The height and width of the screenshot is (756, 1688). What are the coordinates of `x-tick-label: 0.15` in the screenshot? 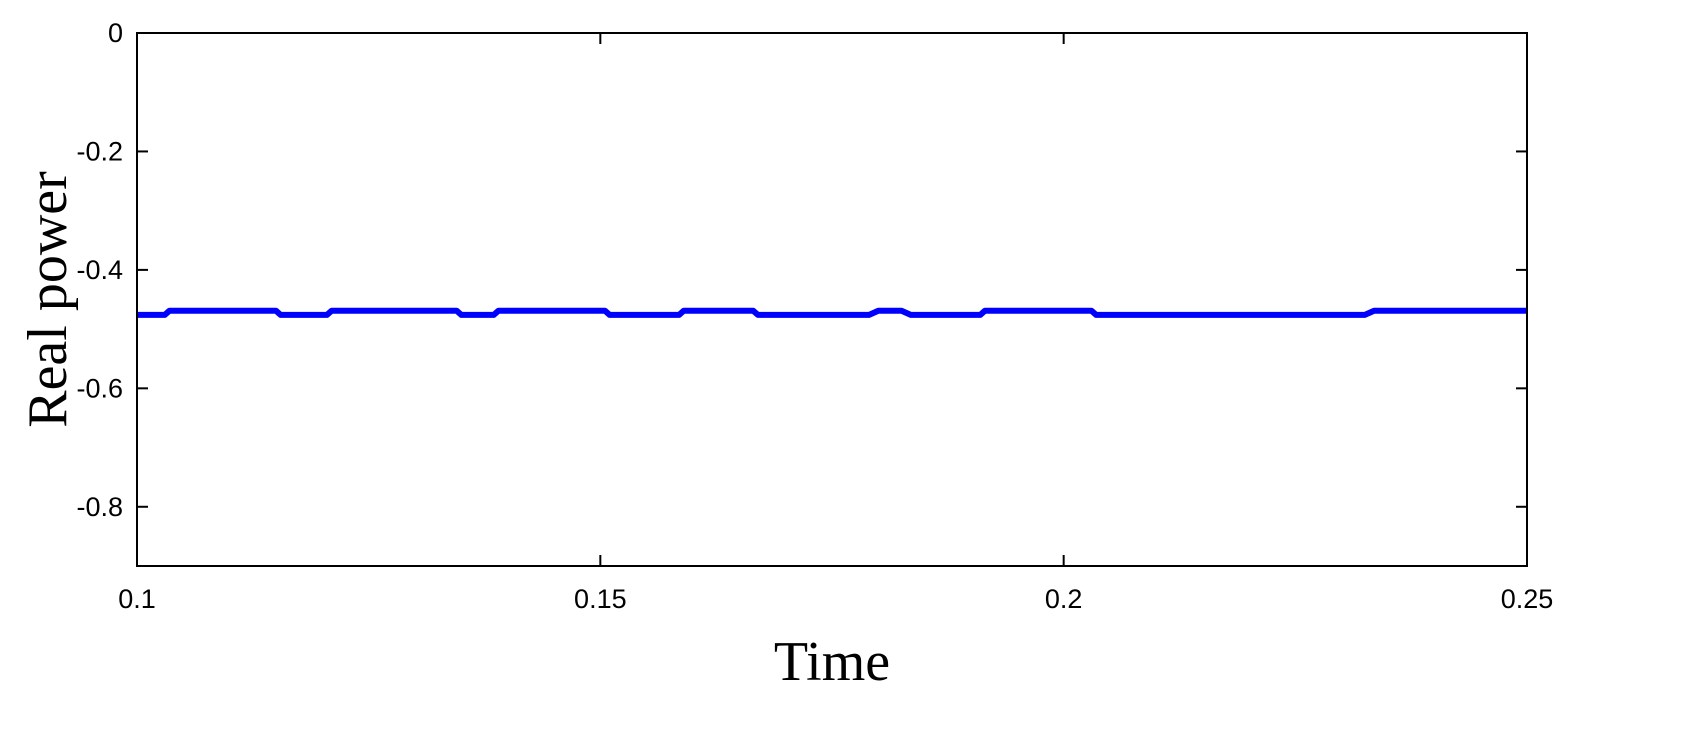 It's located at (600, 599).